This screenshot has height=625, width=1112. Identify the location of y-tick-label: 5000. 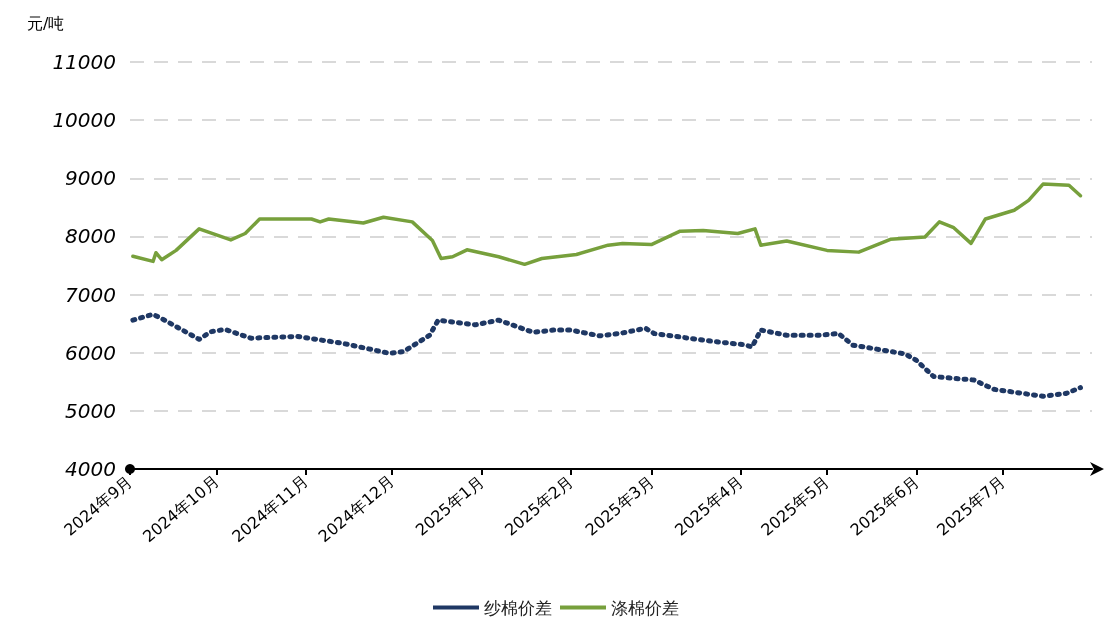
(90, 410).